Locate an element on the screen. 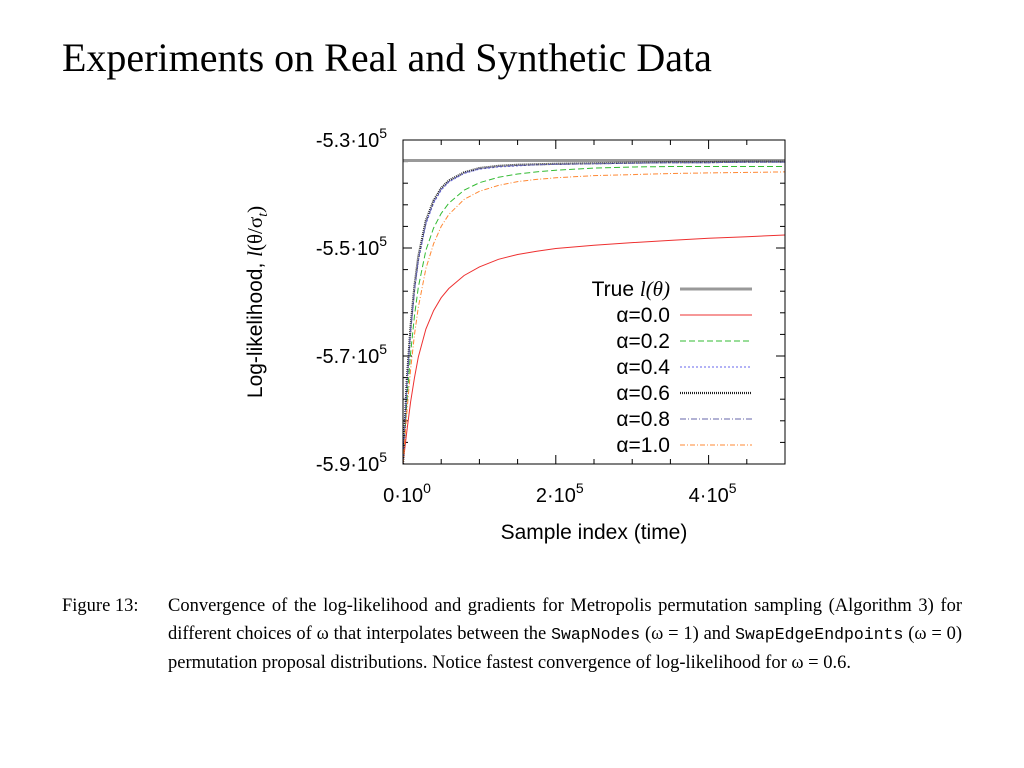 The image size is (1024, 768). caption-label: Figure 13: is located at coordinates (100, 606).